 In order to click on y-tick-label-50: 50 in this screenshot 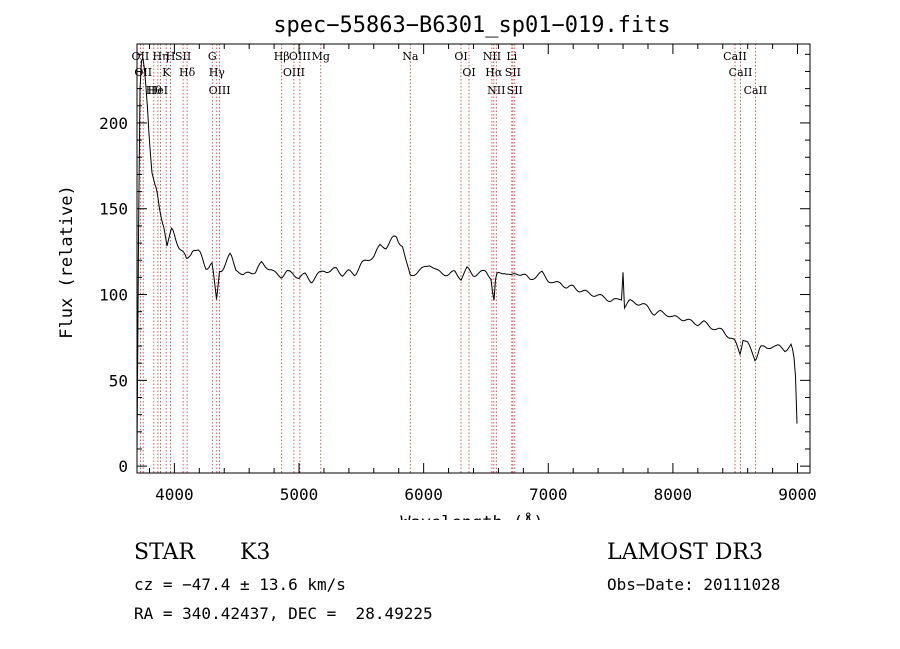, I will do `click(118, 380)`.